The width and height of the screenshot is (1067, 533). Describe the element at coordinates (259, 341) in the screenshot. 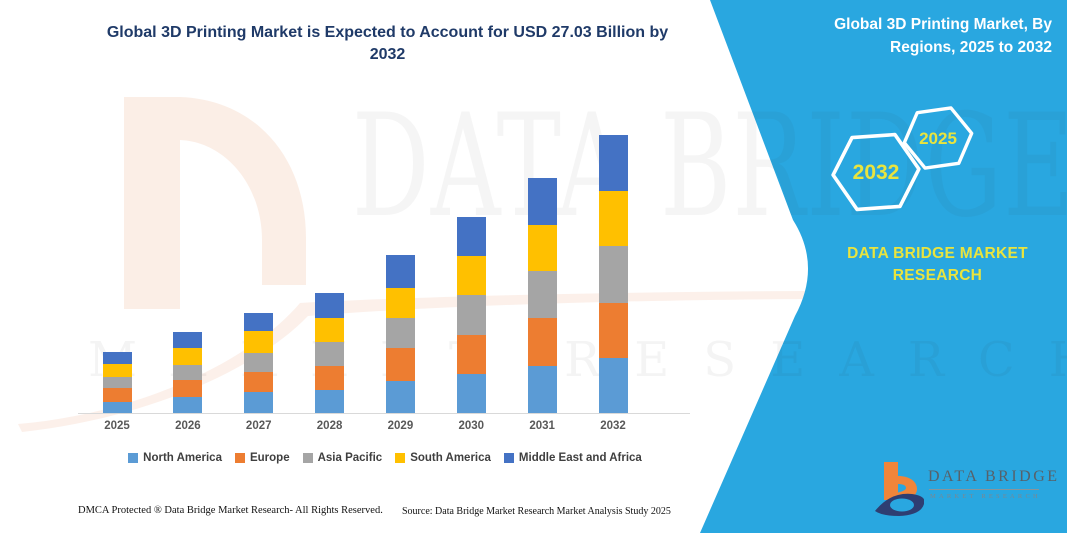

I see `bar-segment-south-america-2027` at that location.